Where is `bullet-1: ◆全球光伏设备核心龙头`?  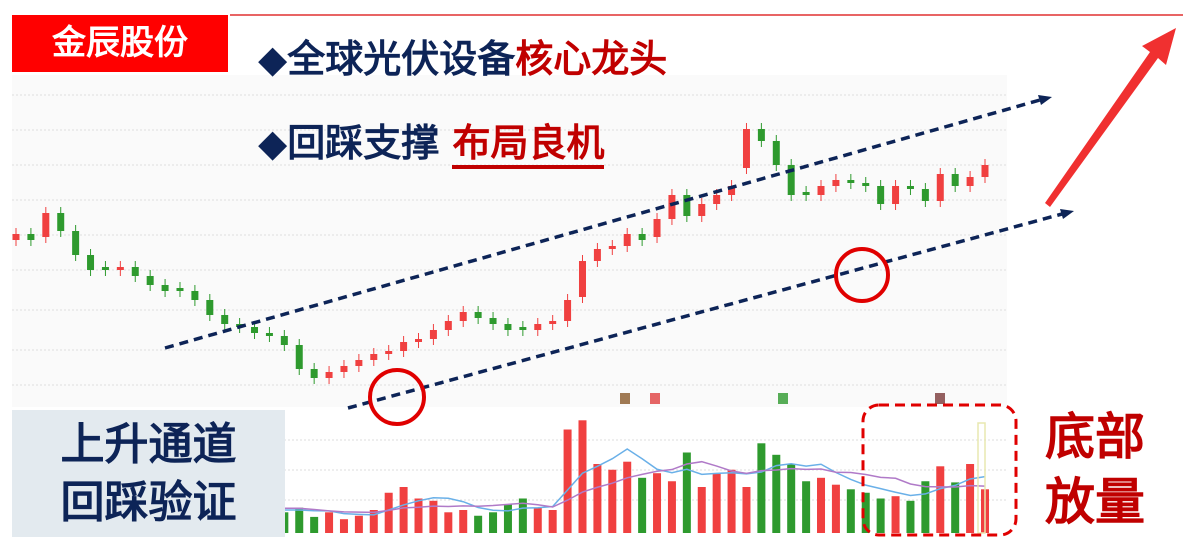
bullet-1: ◆全球光伏设备核心龙头 is located at coordinates (462, 55).